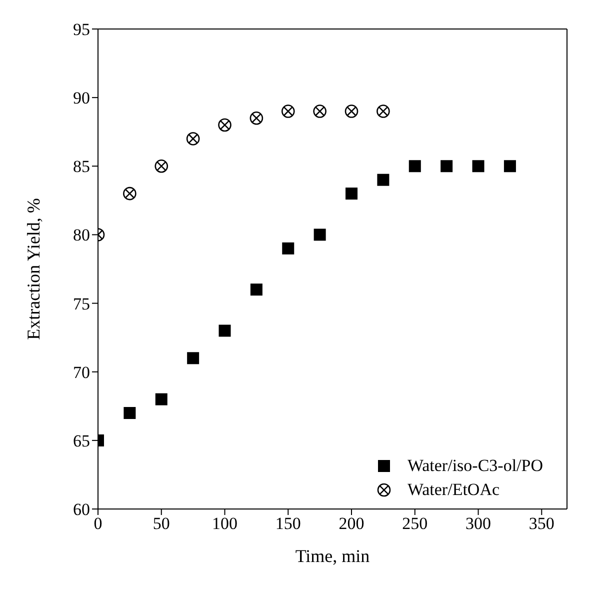  I want to click on y-tick-label: 75, so click(81, 304).